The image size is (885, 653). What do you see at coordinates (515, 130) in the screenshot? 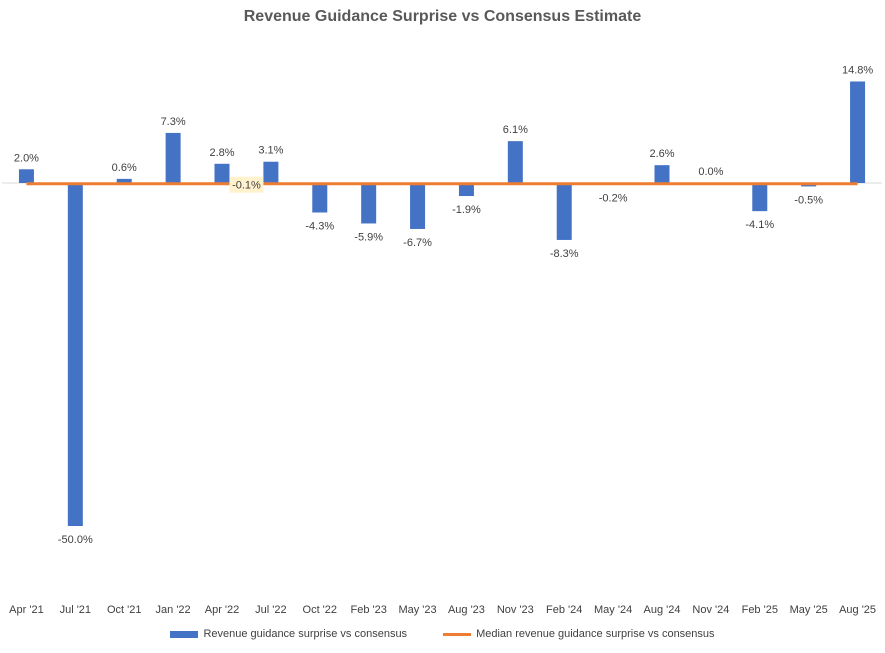
I see `bar-data-label: 6.1%` at bounding box center [515, 130].